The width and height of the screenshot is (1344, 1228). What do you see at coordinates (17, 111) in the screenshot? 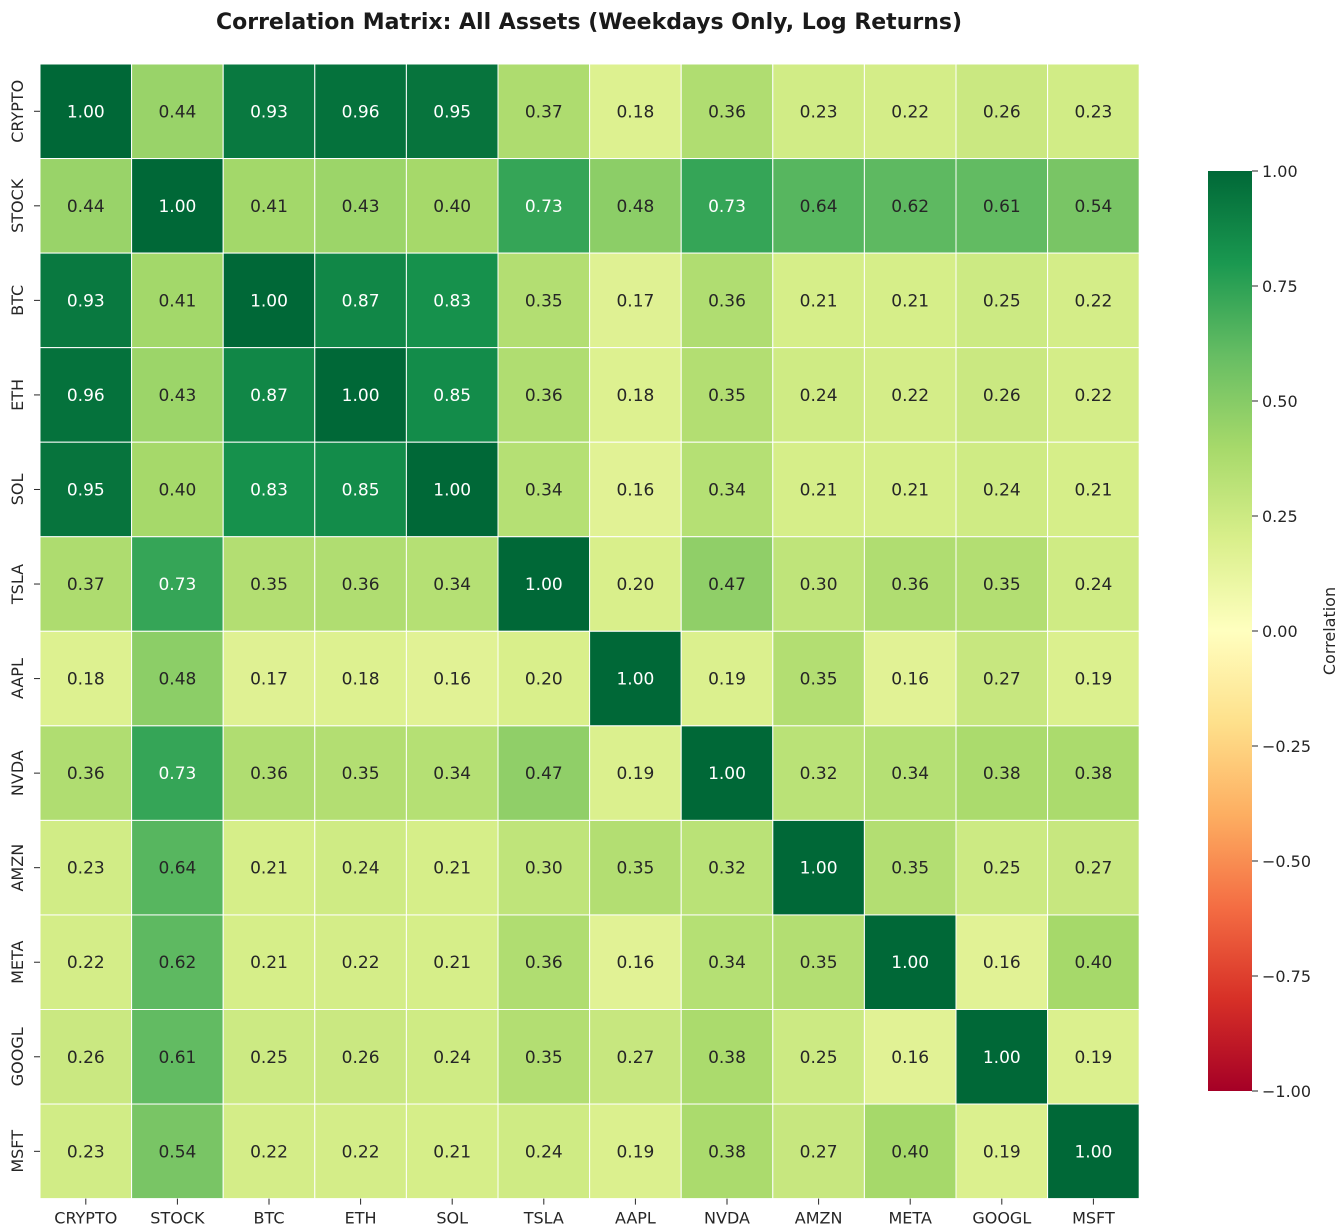
I see `row-tick-label: CRYPTO` at bounding box center [17, 111].